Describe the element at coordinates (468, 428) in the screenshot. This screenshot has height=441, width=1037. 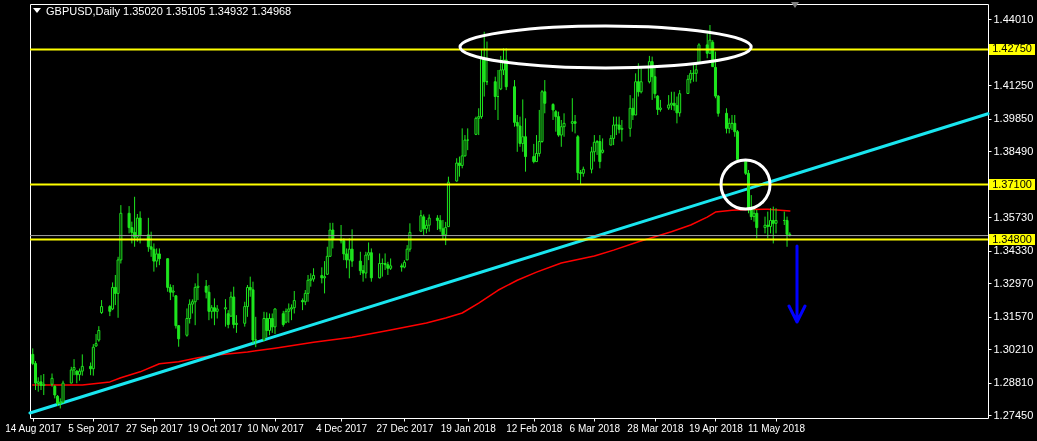
I see `x-tick-label: 19 Jan 2018` at that location.